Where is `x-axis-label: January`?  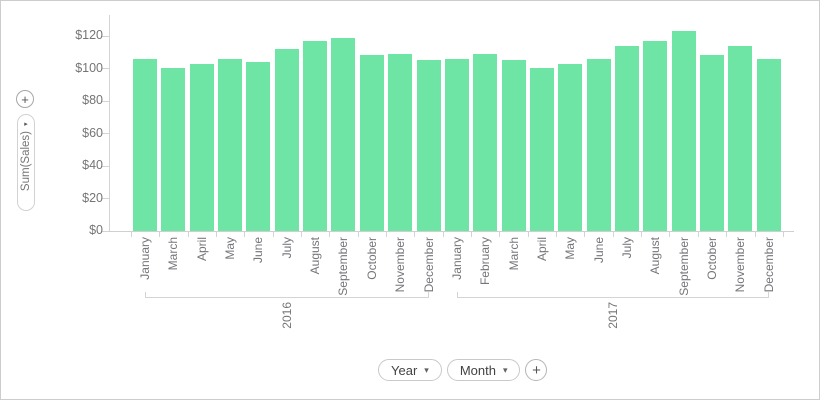 x-axis-label: January is located at coordinates (145, 258).